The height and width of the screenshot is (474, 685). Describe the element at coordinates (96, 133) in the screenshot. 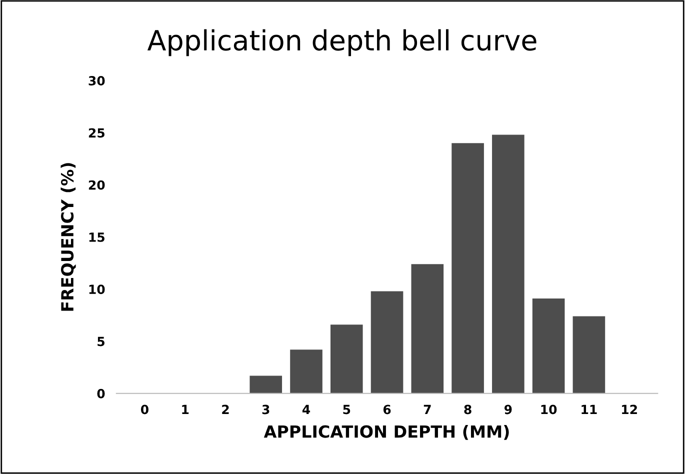

I see `y-tick-label: 25` at that location.